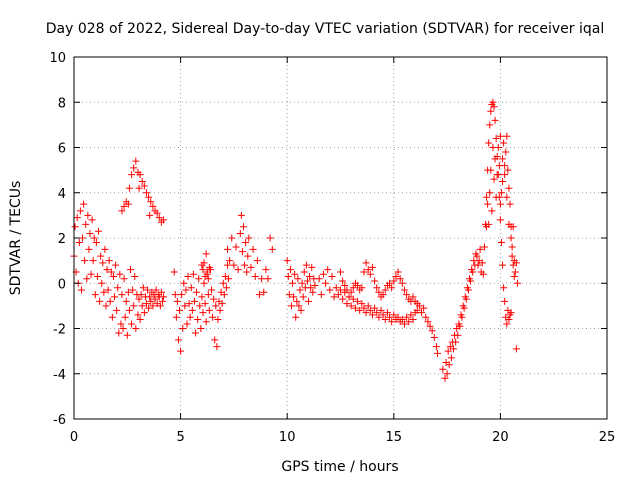 This screenshot has height=480, width=640. I want to click on y-tick-label: 8, so click(62, 103).